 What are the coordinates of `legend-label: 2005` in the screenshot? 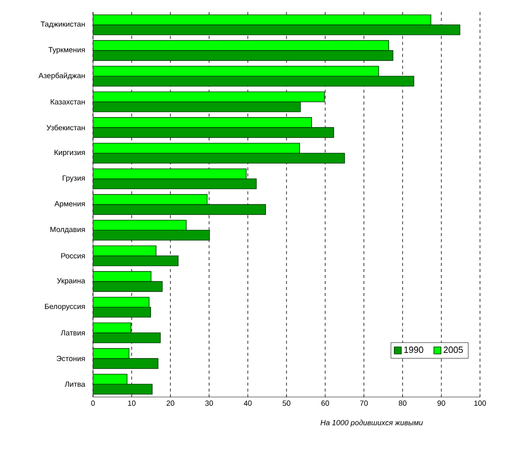 It's located at (453, 349).